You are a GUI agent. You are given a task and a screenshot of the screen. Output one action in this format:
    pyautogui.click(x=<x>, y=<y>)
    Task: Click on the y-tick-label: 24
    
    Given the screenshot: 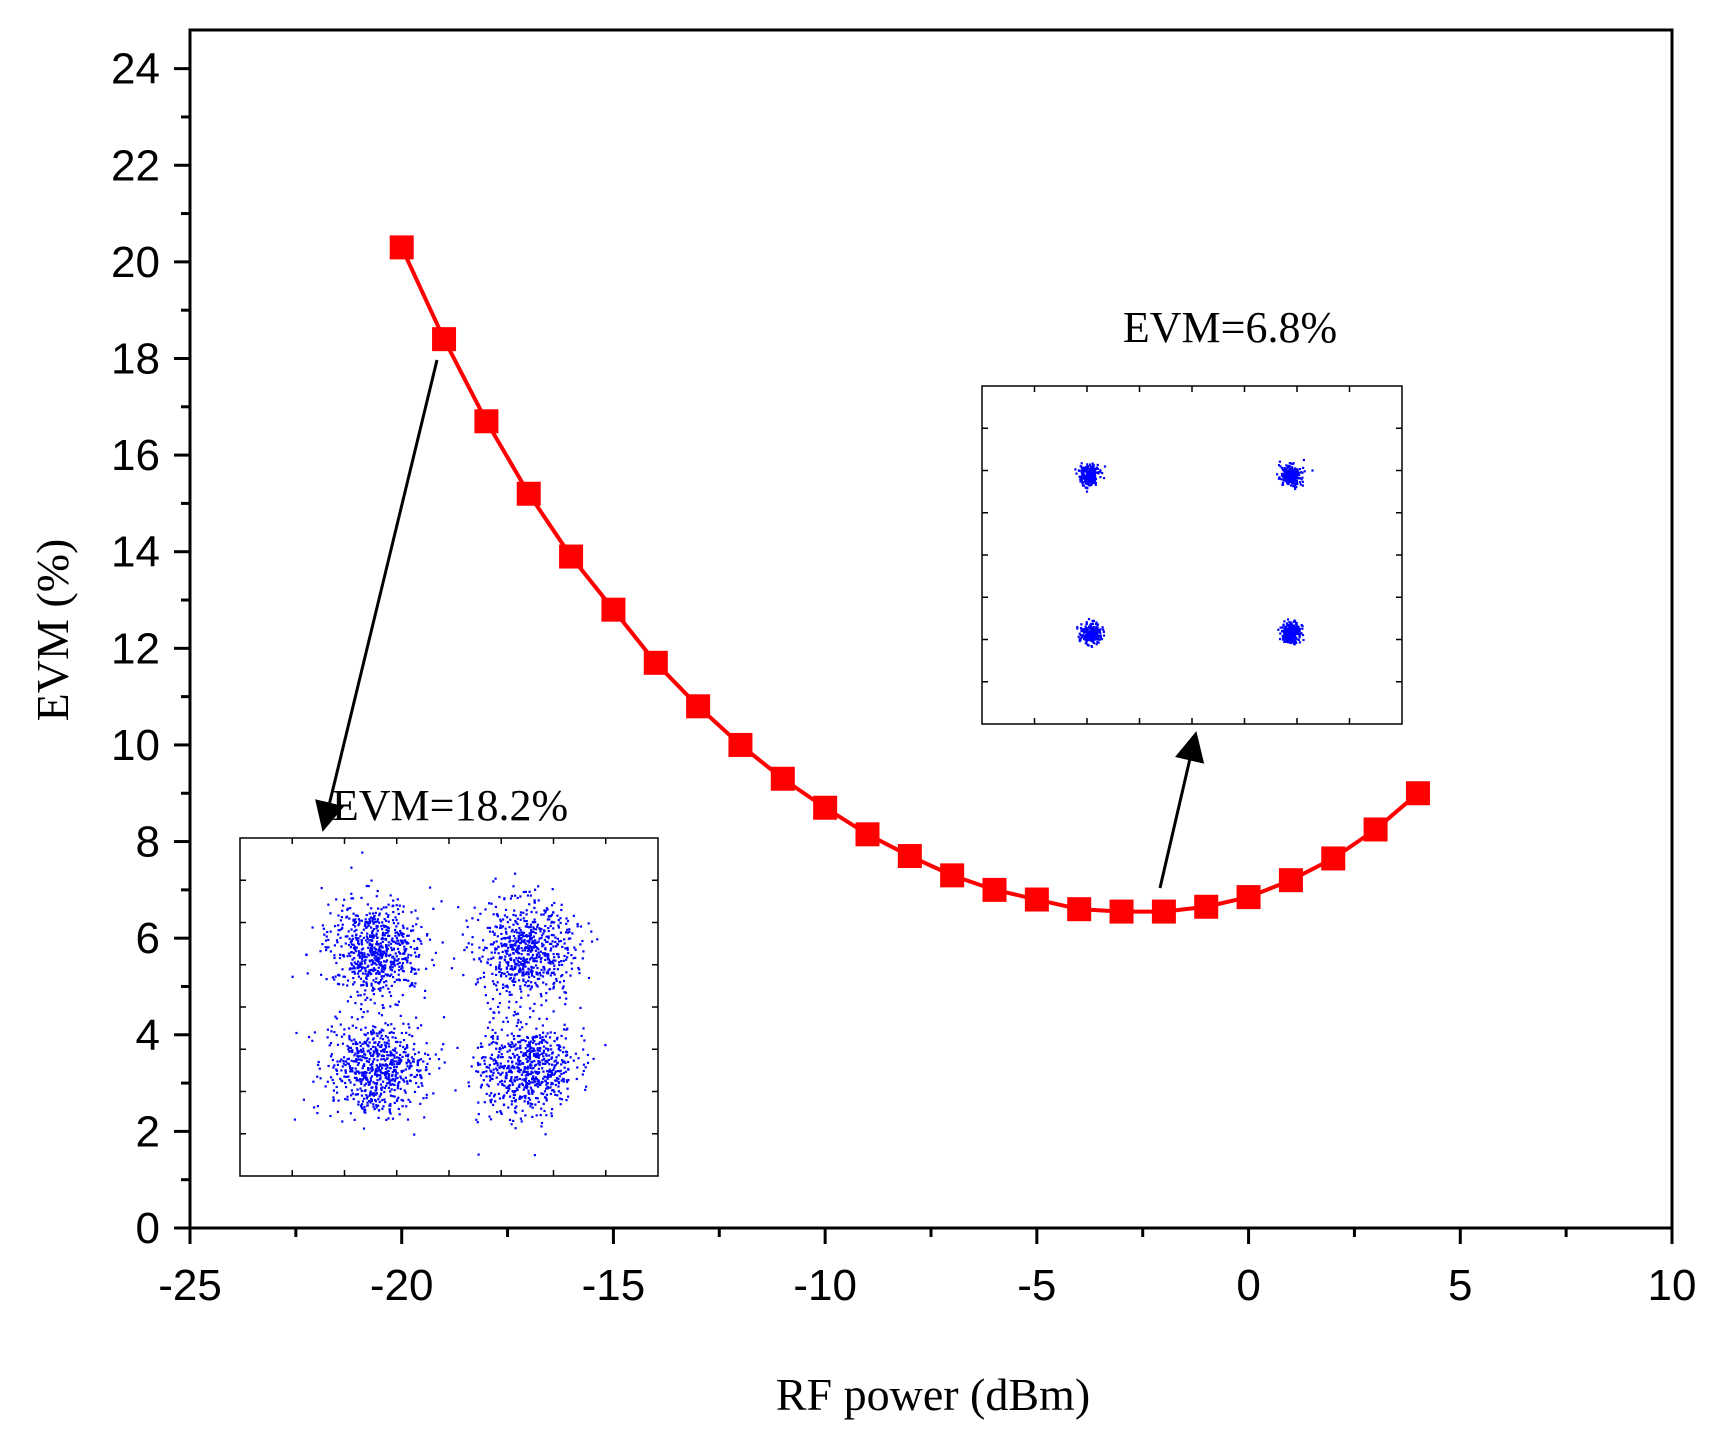 What is the action you would take?
    pyautogui.click(x=135, y=69)
    